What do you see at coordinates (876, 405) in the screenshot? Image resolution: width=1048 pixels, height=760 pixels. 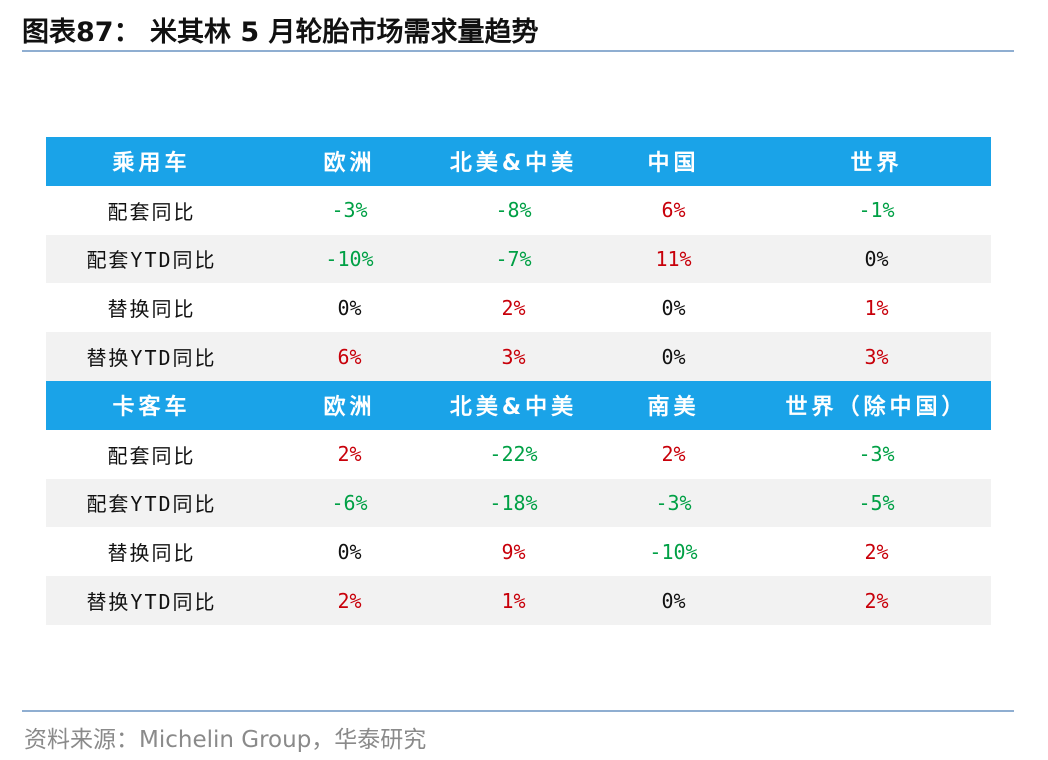 I see `header-cell: 世界（除中国）` at bounding box center [876, 405].